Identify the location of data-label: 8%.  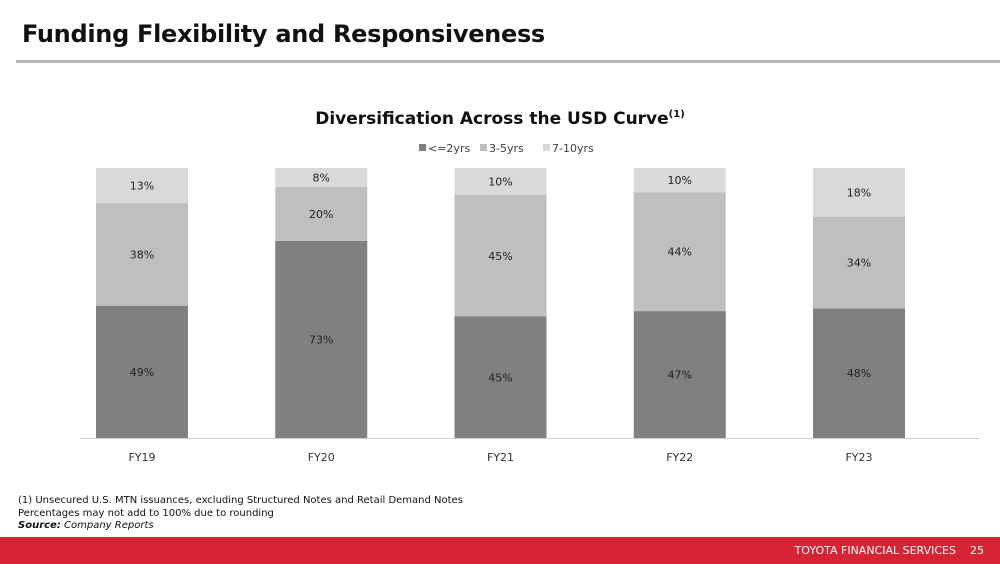
(321, 177).